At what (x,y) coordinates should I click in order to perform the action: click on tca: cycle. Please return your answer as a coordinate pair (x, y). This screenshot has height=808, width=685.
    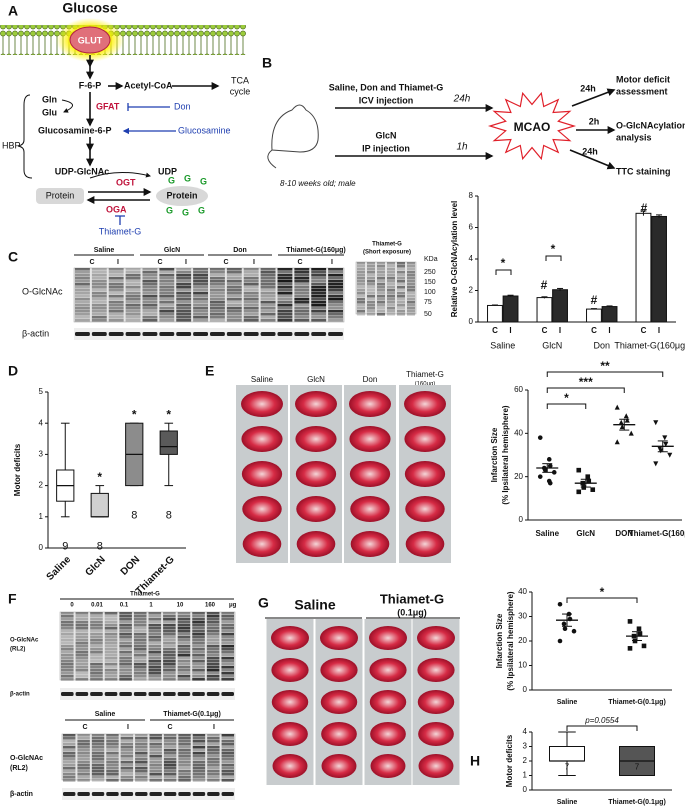
    Looking at the image, I should click on (240, 91).